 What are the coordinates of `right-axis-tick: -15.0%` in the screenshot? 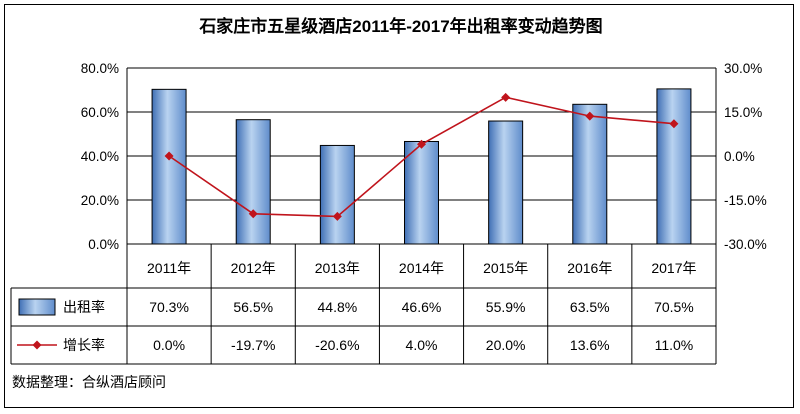 It's located at (745, 200).